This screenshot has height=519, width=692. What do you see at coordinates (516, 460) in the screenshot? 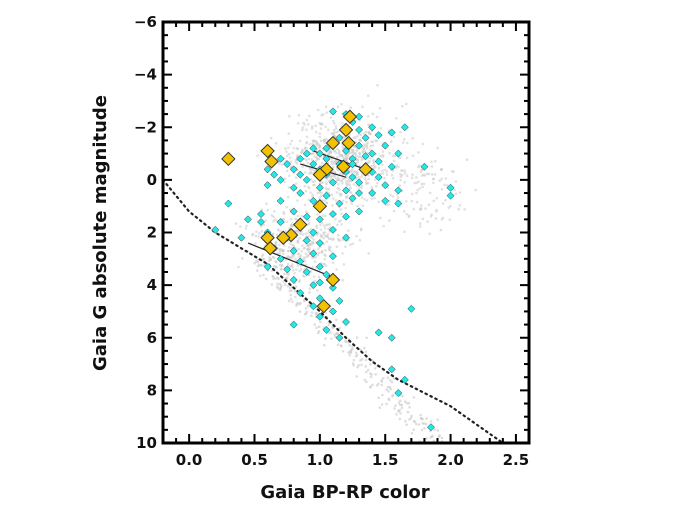
I see `x-tick-label: 2.5` at bounding box center [516, 460].